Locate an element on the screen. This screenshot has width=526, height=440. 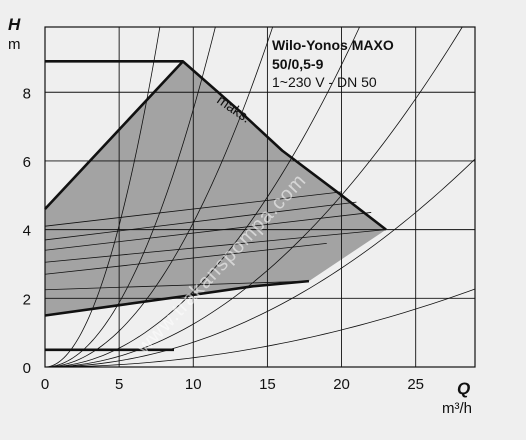
y-tick-label: 4 is located at coordinates (27, 231).